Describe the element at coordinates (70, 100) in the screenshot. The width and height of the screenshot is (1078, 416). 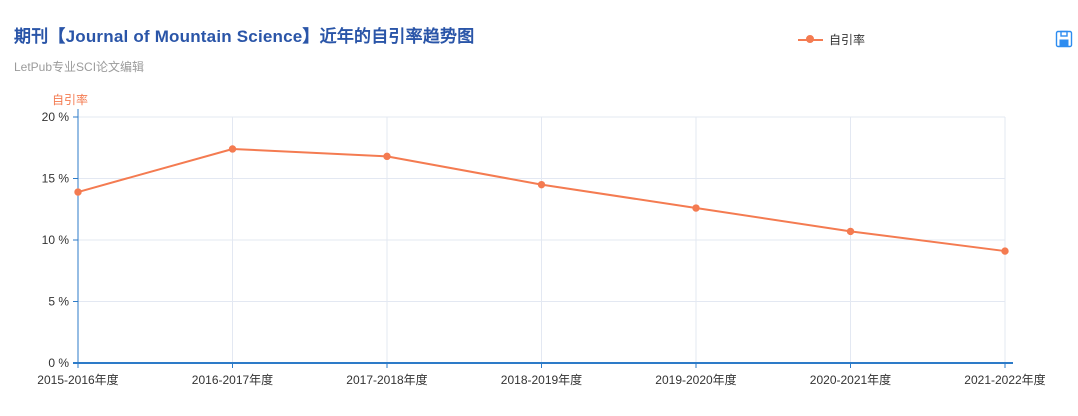
I see `y-axis-title: 自引率` at that location.